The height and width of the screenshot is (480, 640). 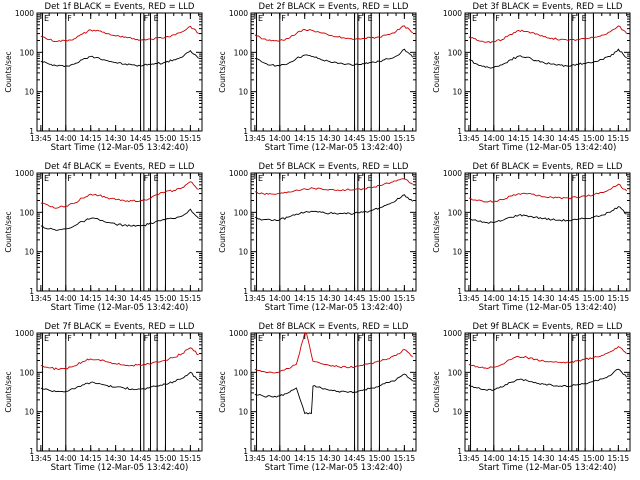 I want to click on x-tick-label: 14:30, so click(x=544, y=458).